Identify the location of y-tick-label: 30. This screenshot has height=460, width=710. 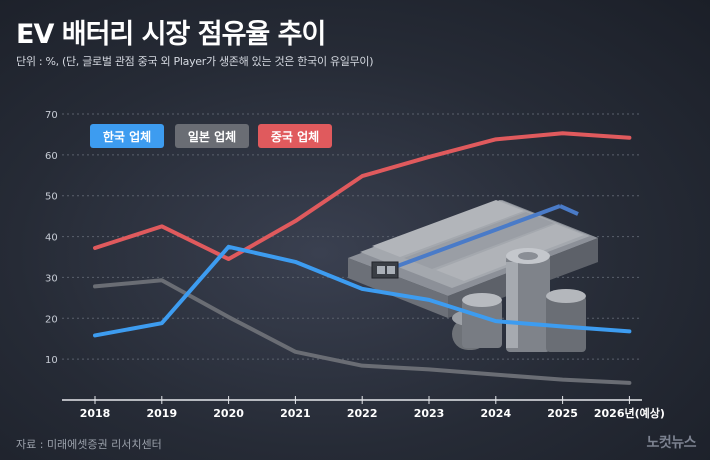
(51, 278).